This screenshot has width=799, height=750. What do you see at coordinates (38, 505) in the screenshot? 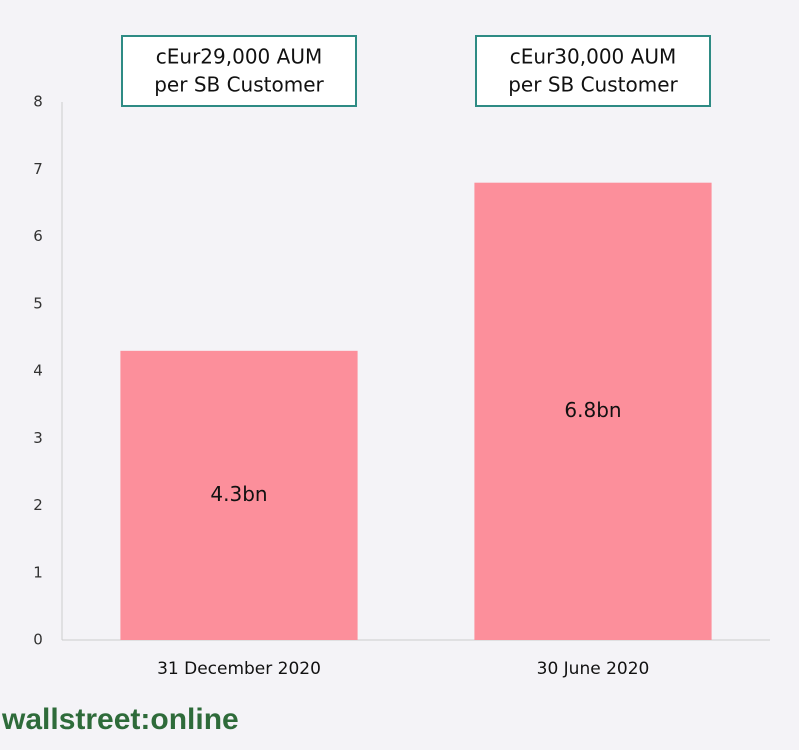
I see `y-tick-label: 2` at bounding box center [38, 505].